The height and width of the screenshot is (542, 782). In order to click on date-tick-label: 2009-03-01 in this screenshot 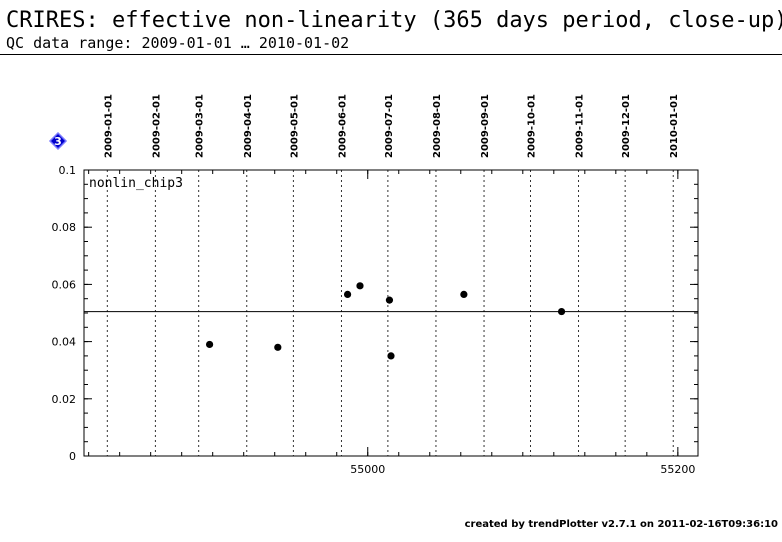, I will do `click(200, 126)`.